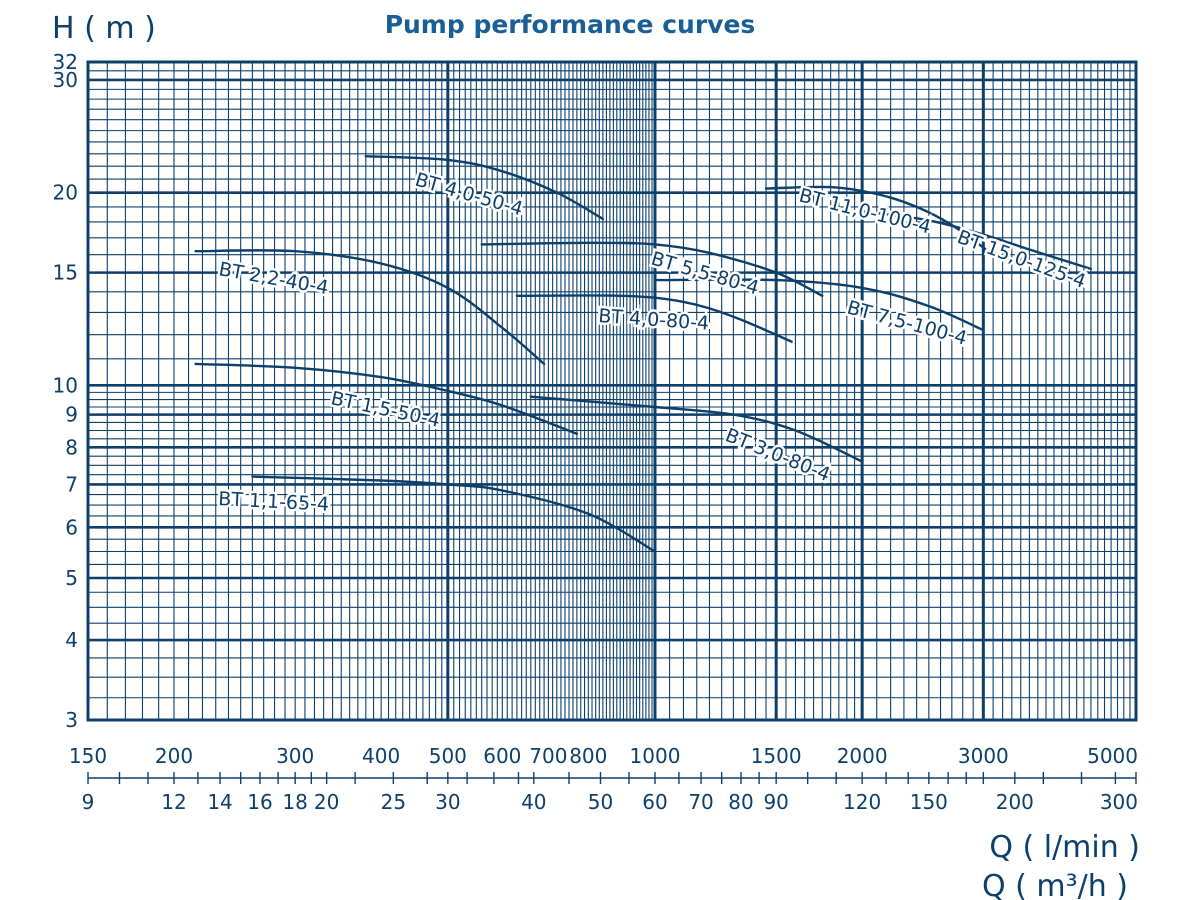  Describe the element at coordinates (1064, 847) in the screenshot. I see `x-axis-label-lmin: Q ( l/min )` at that location.